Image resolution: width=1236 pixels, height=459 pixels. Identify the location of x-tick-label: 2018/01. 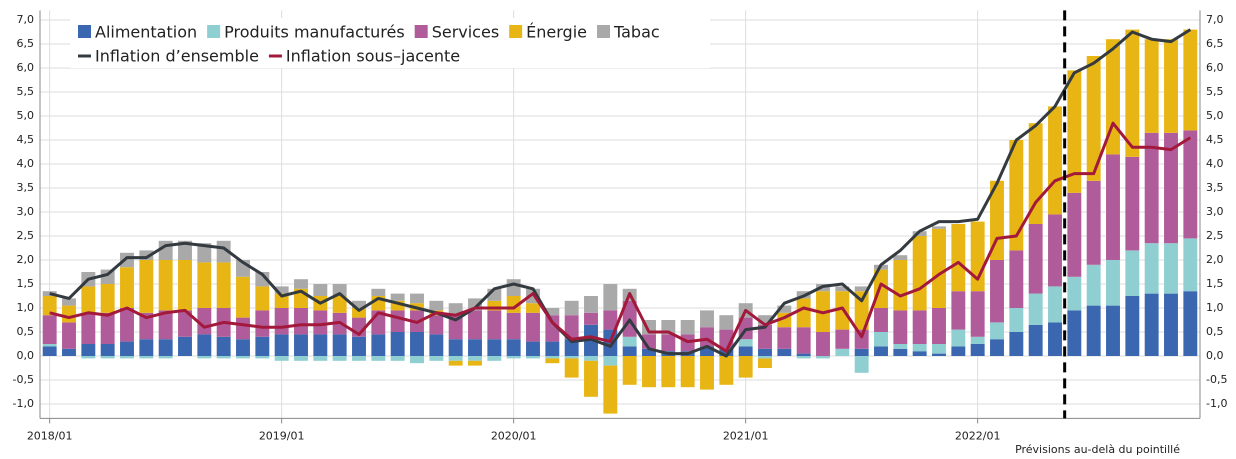
(50, 435).